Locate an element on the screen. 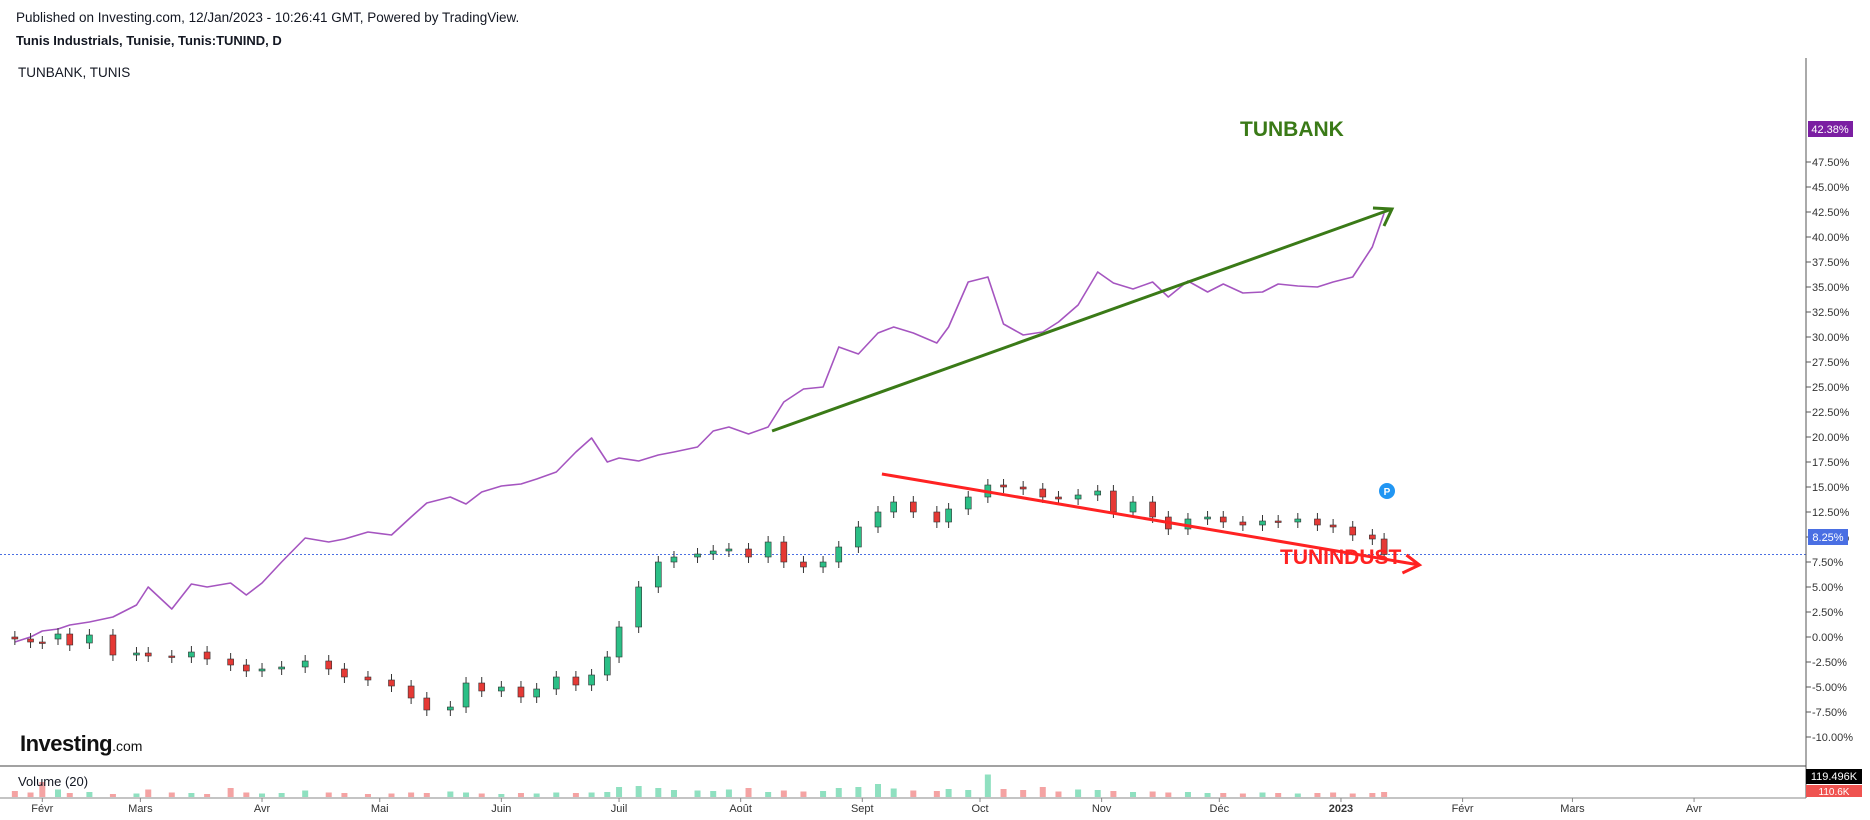 This screenshot has width=1870, height=820. y-tick-label: 2.50% is located at coordinates (1827, 613).